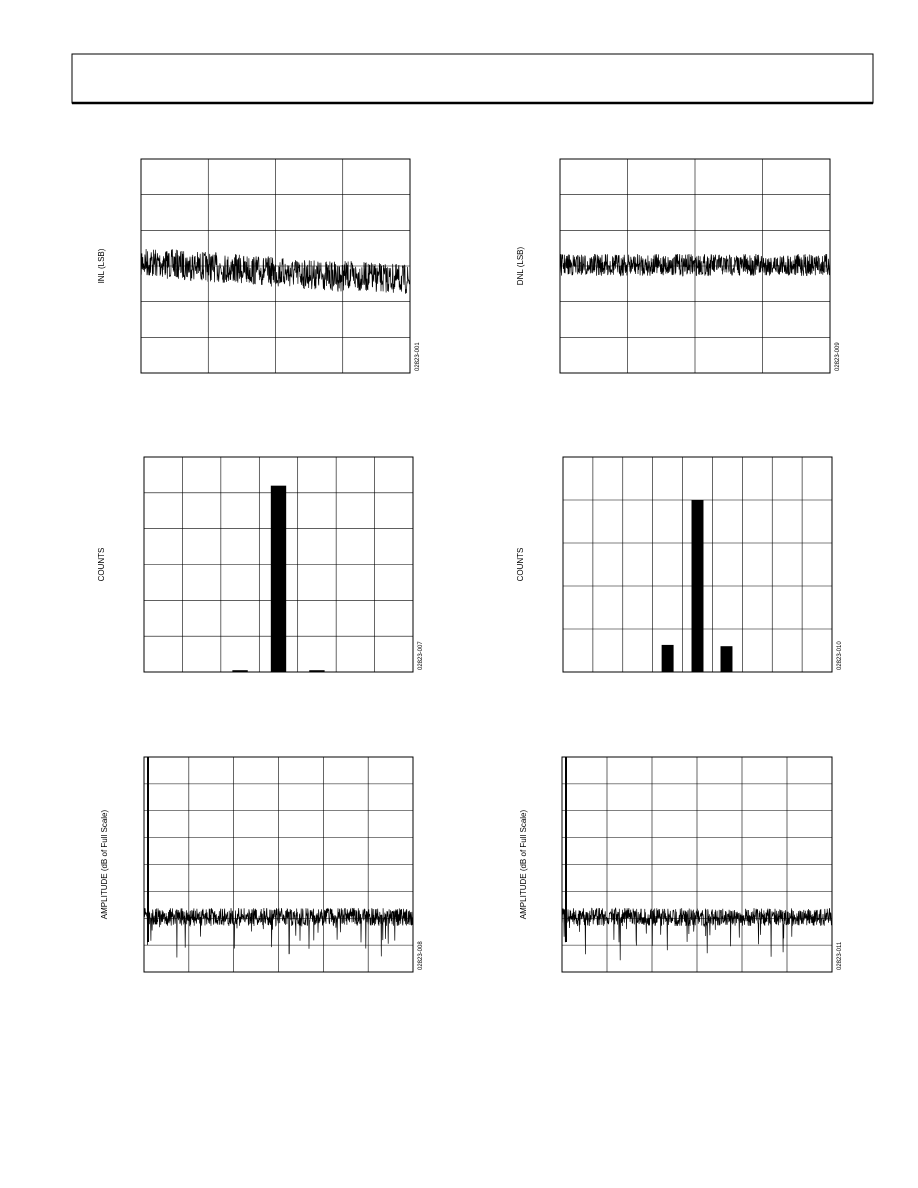 The image size is (918, 1188). Describe the element at coordinates (418, 356) in the screenshot. I see `figure-code: 02823-001` at that location.